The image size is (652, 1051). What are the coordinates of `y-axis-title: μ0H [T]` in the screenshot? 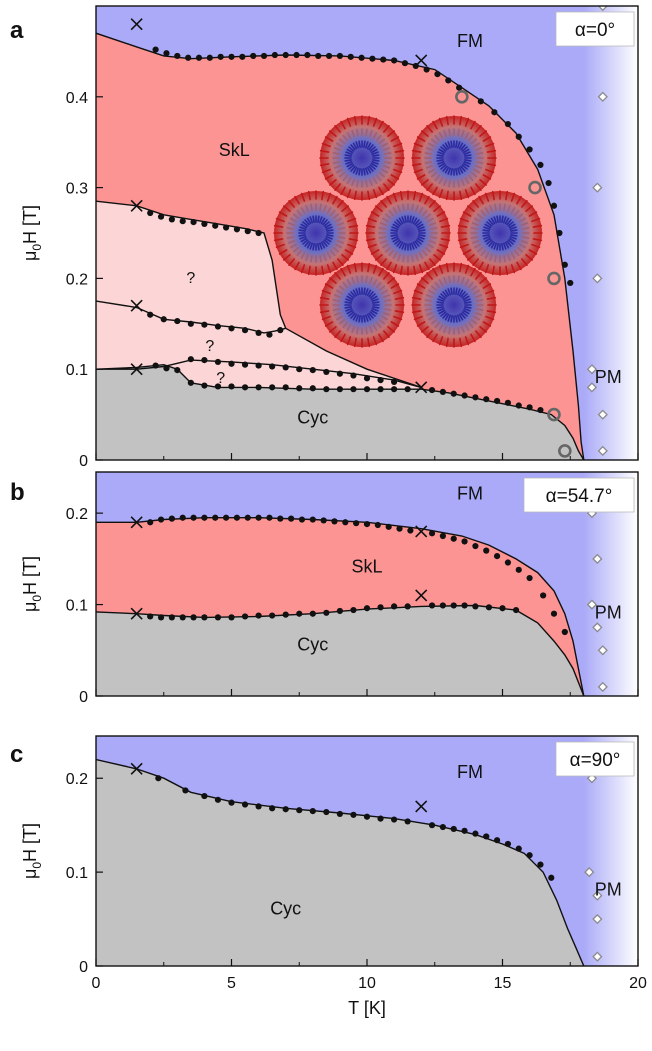 It's located at (32, 233).